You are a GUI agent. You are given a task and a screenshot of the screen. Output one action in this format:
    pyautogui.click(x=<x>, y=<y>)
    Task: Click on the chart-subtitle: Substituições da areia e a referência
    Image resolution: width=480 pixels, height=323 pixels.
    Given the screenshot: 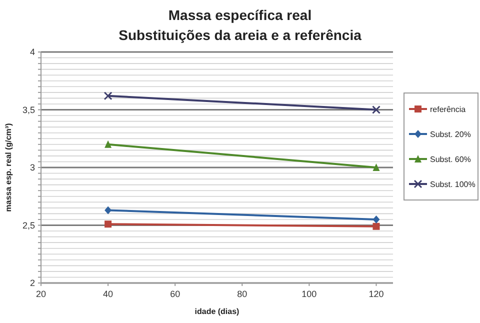 What is the action you would take?
    pyautogui.click(x=240, y=35)
    